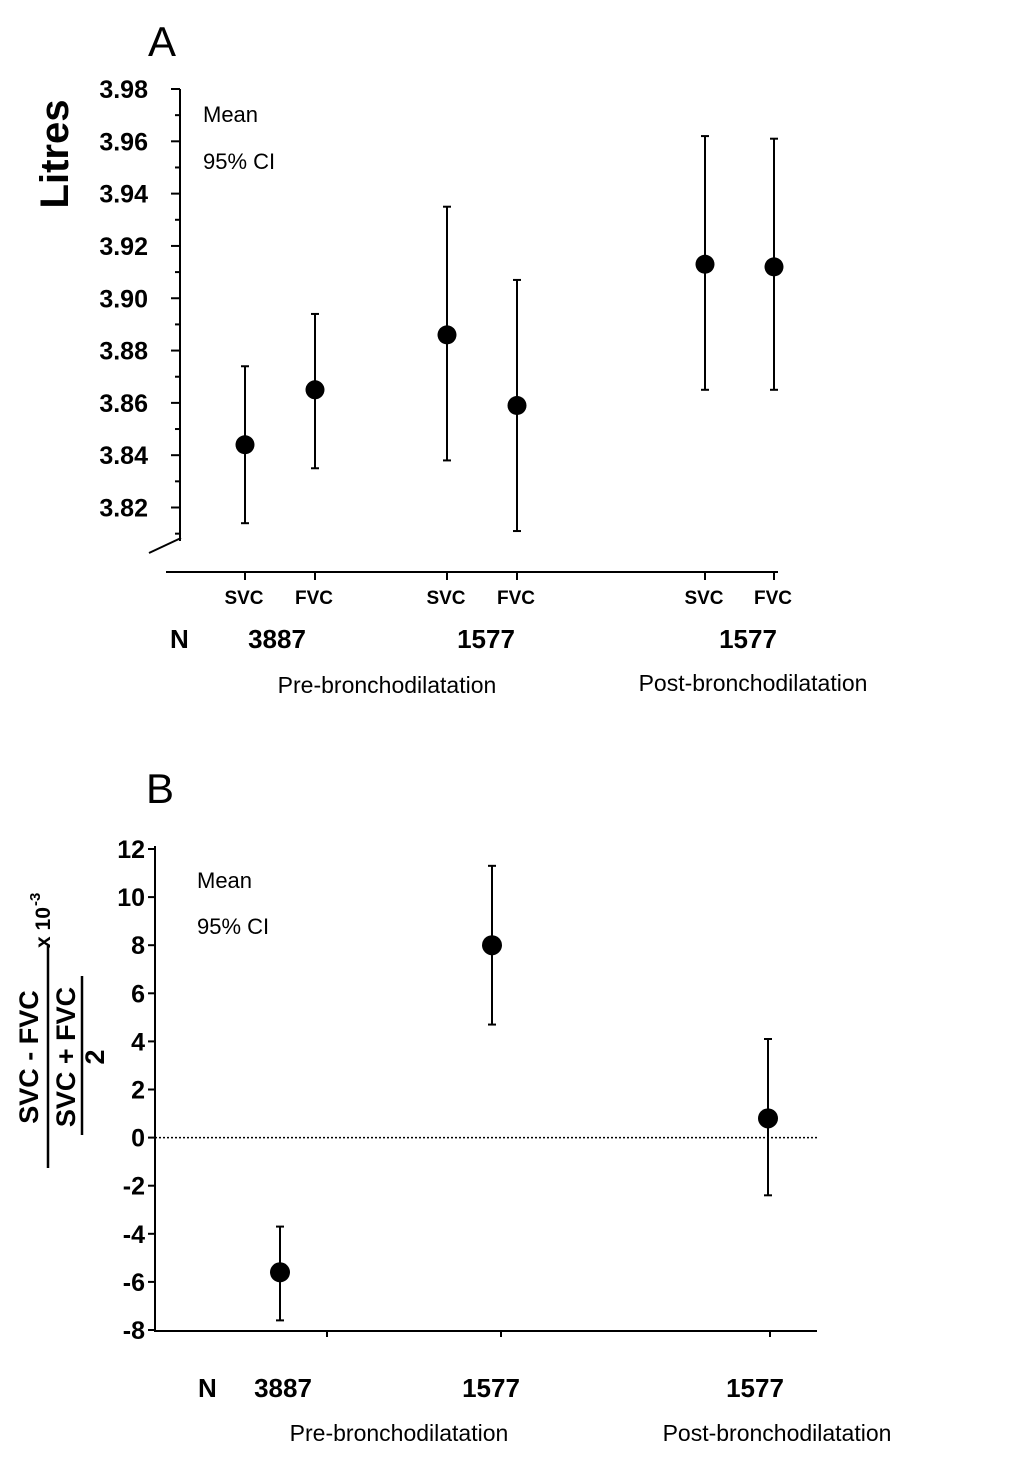 The height and width of the screenshot is (1474, 1024). Describe the element at coordinates (123, 90) in the screenshot. I see `panel-a-y-tick-label: 3.98` at that location.